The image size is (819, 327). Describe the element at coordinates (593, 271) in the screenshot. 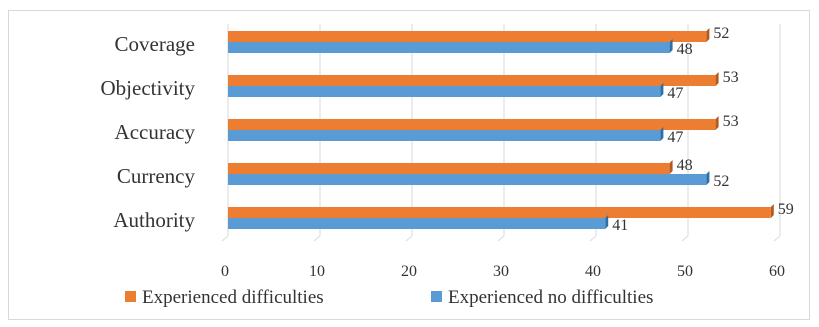

I see `x-tick-label: 40` at that location.